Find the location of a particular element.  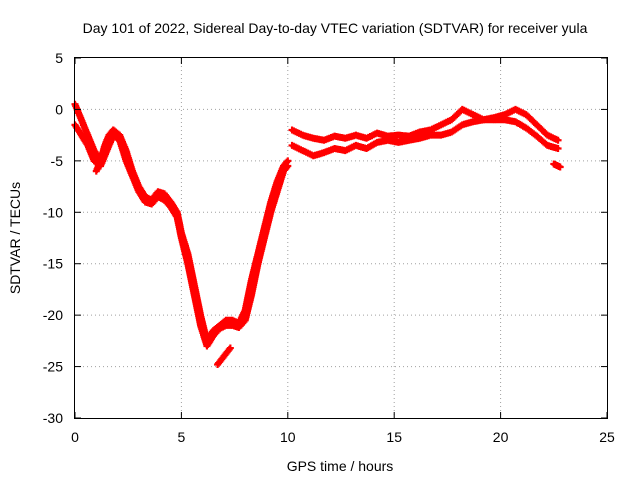

y-tick-label: -30 is located at coordinates (53, 418).